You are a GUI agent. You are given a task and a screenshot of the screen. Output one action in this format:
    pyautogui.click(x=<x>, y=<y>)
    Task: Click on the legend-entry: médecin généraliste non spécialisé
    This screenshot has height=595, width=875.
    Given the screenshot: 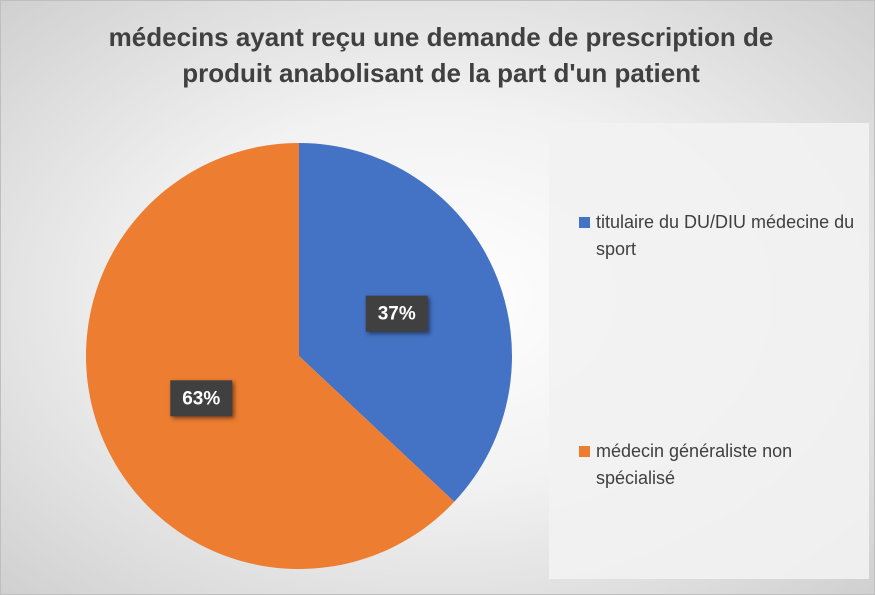 What is the action you would take?
    pyautogui.click(x=717, y=465)
    